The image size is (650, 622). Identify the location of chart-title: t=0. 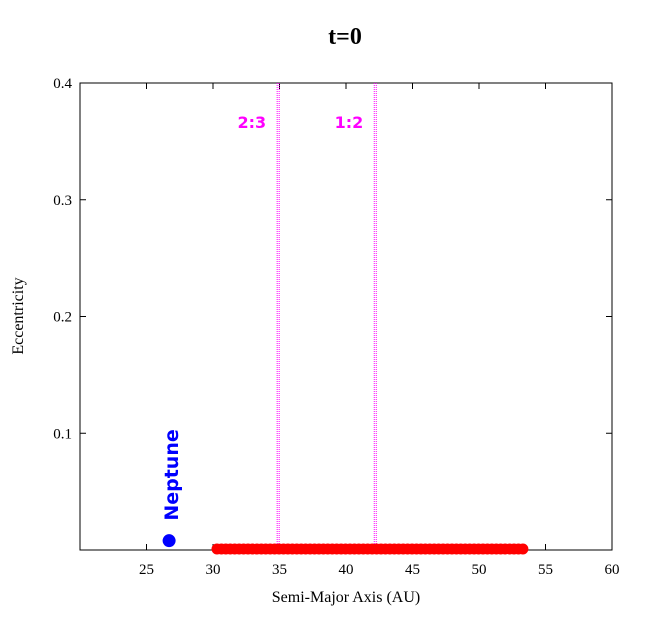
(345, 37).